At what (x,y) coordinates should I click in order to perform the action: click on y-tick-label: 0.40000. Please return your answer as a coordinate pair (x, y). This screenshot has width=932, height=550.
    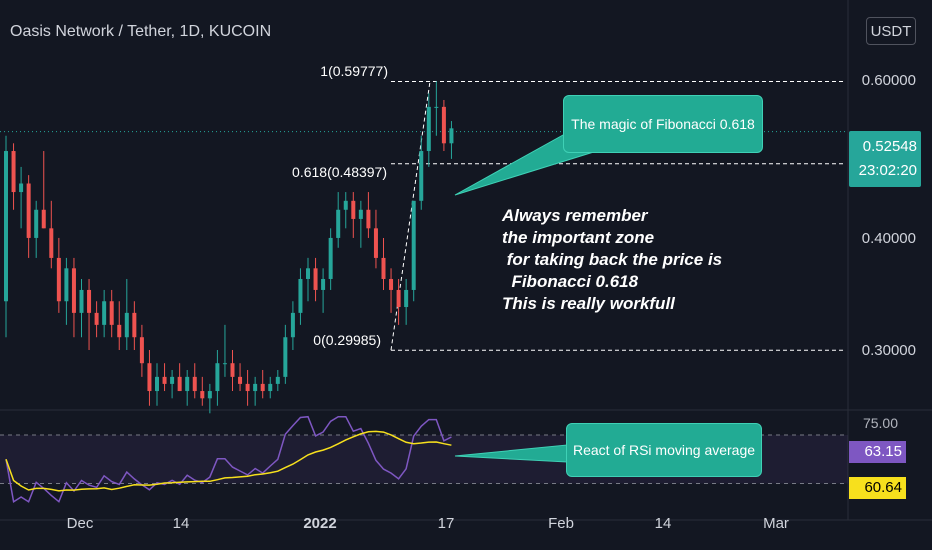
    Looking at the image, I should click on (889, 238).